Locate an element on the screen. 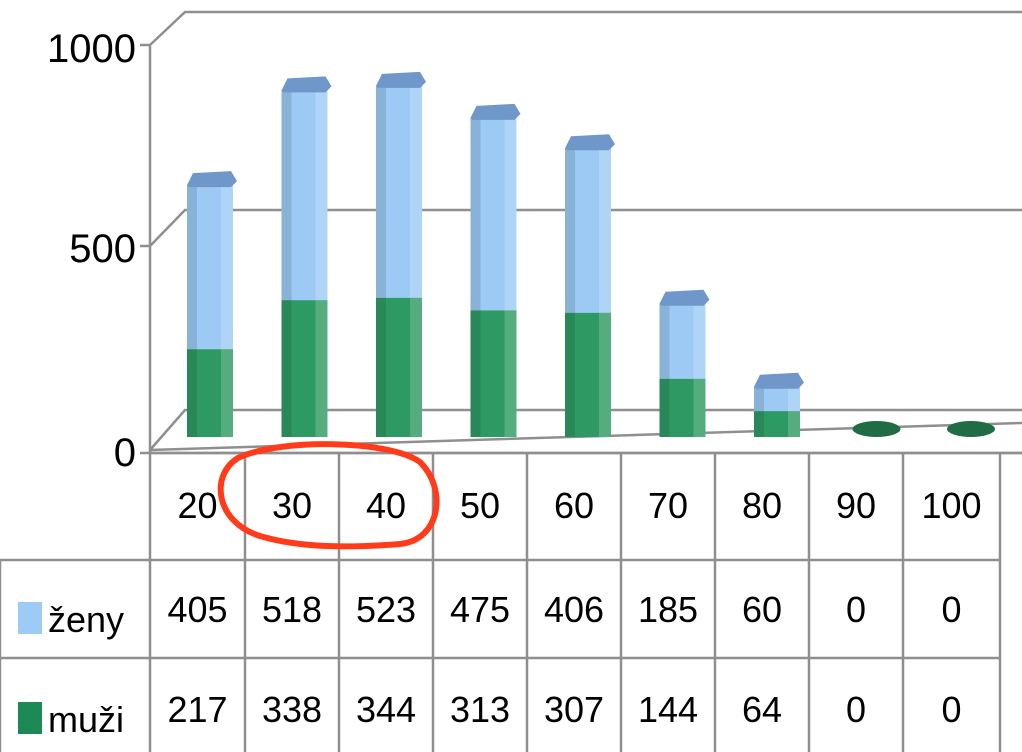 The height and width of the screenshot is (752, 1022). category-label: 20 is located at coordinates (197, 505).